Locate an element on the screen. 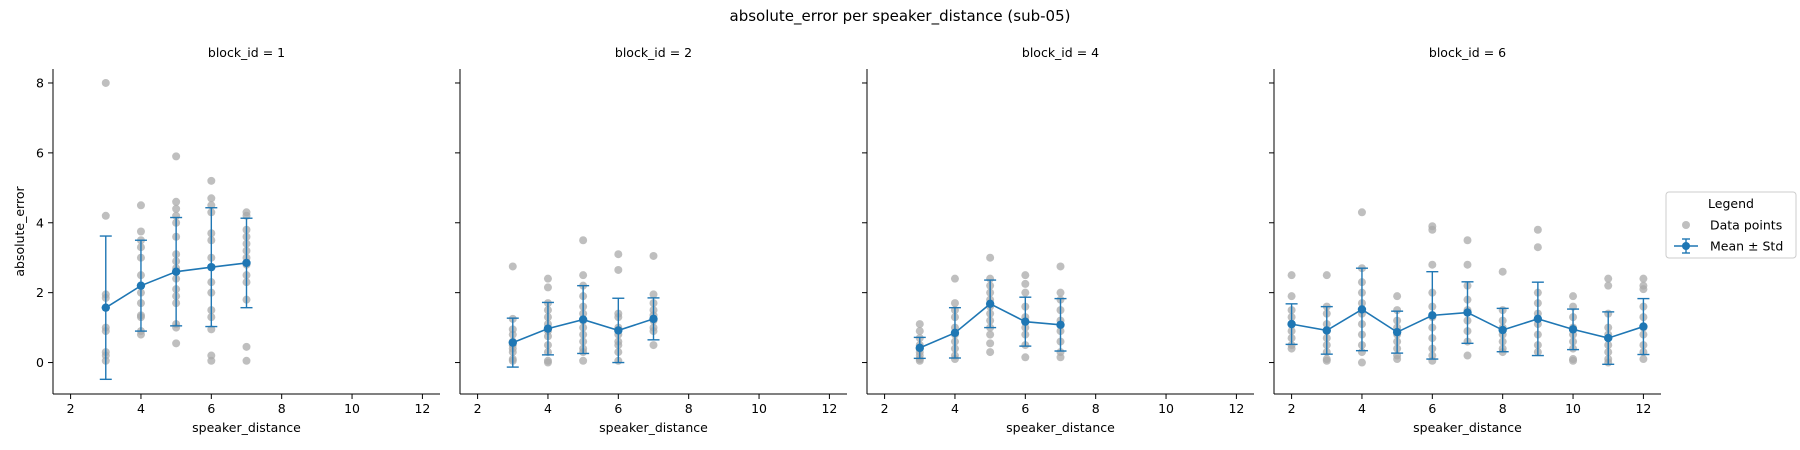 This screenshot has width=1800, height=450. legend-points-marker is located at coordinates (1686, 225).